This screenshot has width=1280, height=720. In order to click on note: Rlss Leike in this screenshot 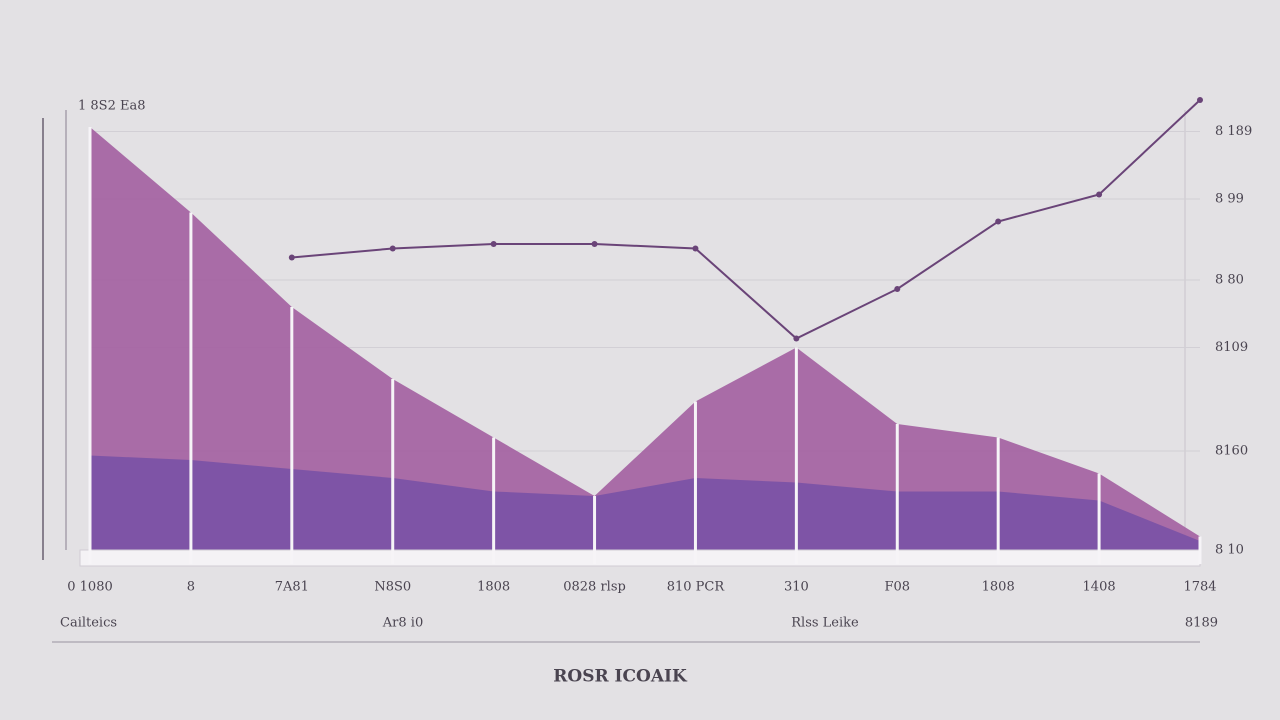, I will do `click(825, 623)`.